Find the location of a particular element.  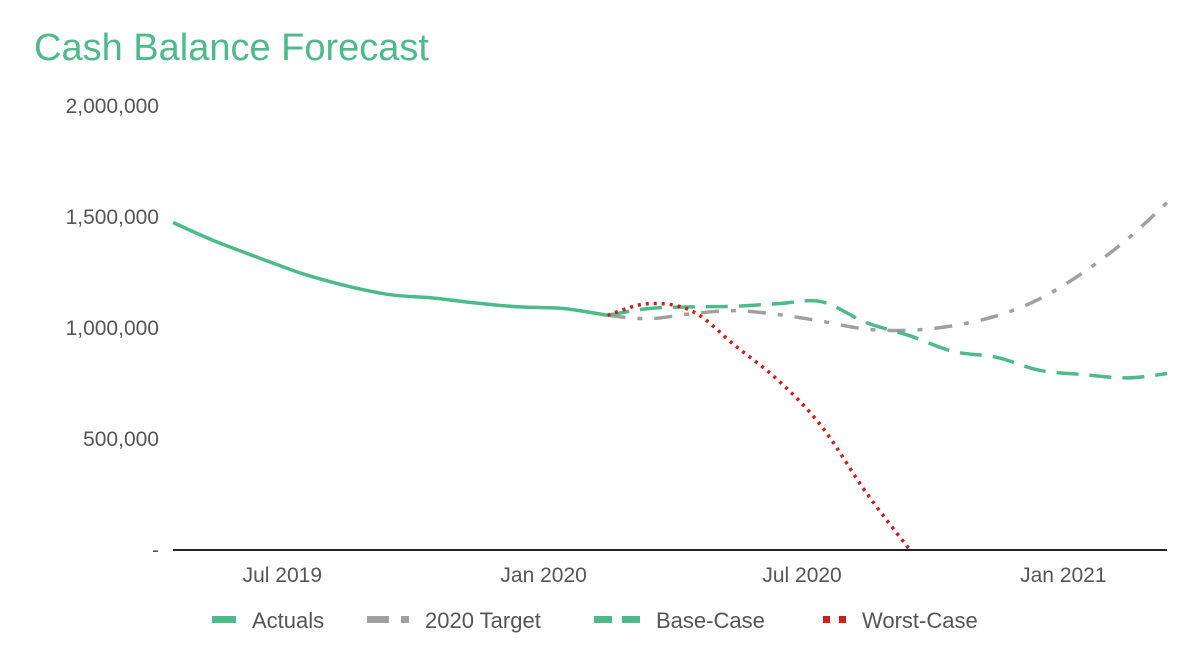

legend-item: Base-Case is located at coordinates (679, 620).